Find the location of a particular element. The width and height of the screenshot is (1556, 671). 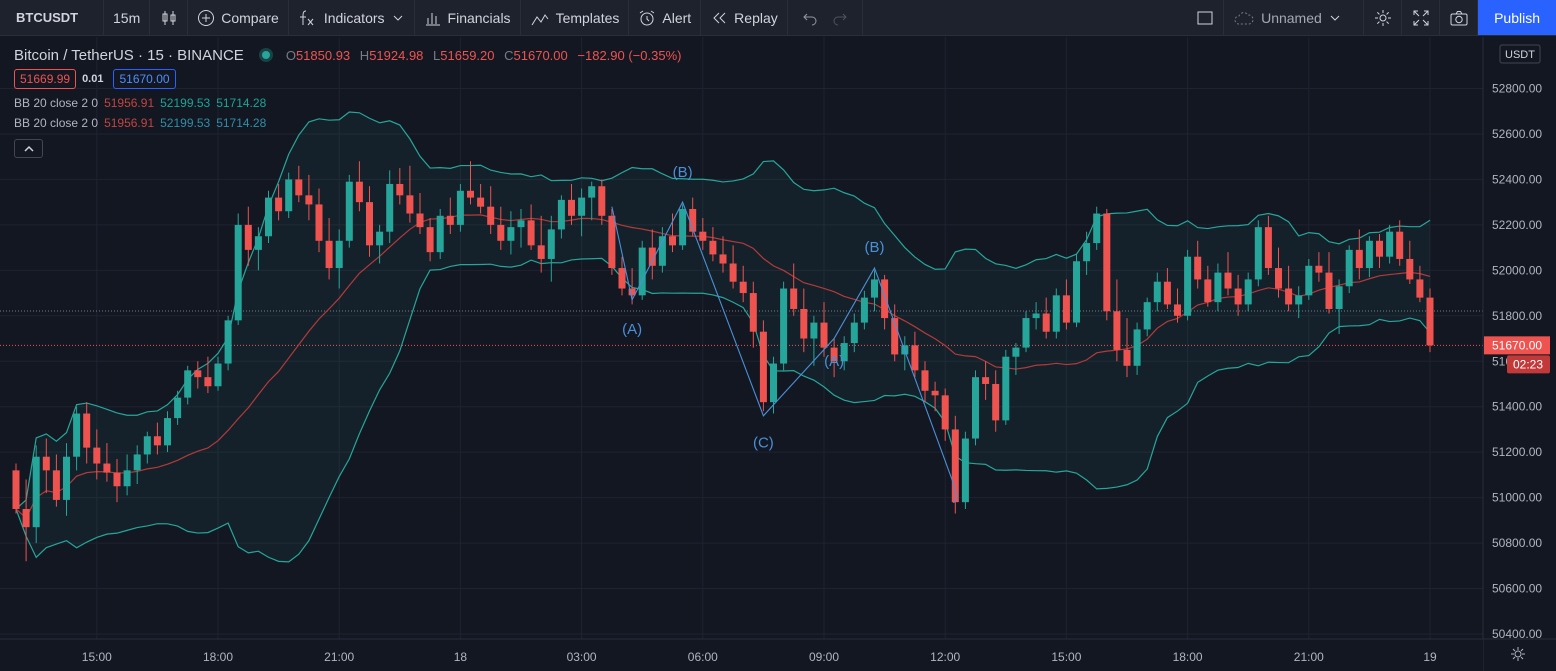

elliott-wave-drawing: (A) (B) (C) (A) (B)) is located at coordinates (784, 334).